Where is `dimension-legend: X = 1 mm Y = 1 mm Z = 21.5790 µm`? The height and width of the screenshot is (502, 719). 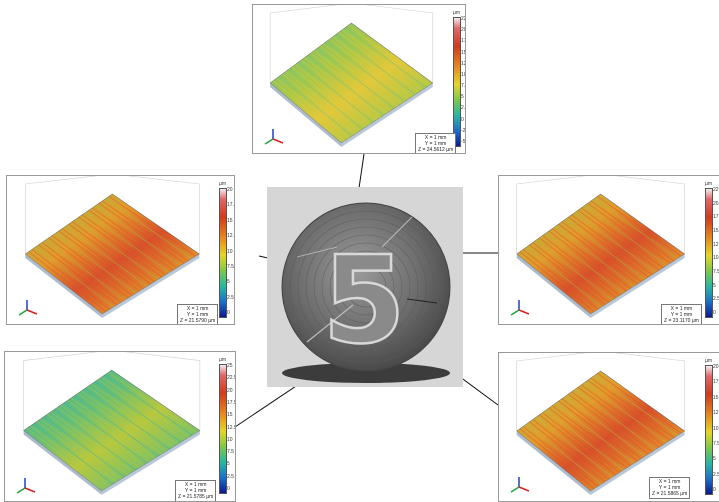 dimension-legend: X = 1 mm Y = 1 mm Z = 21.5790 µm is located at coordinates (198, 314).